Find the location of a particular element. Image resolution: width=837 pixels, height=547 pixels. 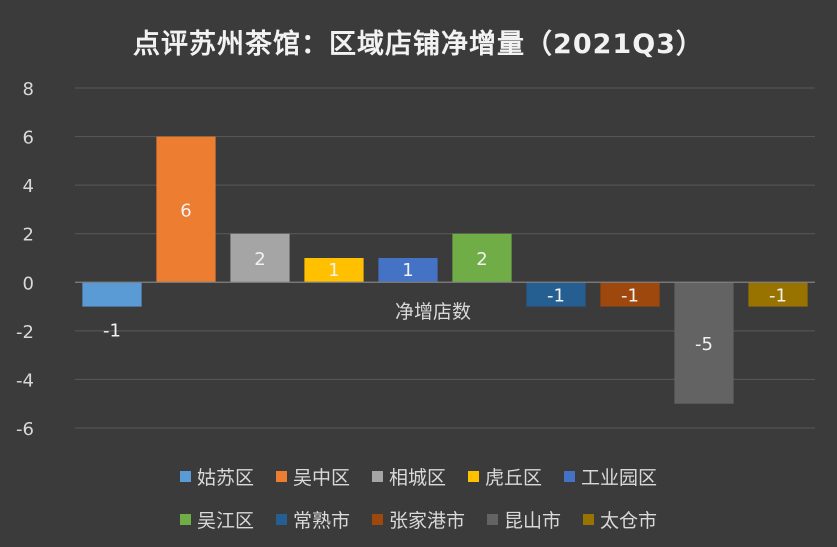

legend-row-2: 吴江区 常熟市 张家港市 昆山市 太仓市 is located at coordinates (418, 519).